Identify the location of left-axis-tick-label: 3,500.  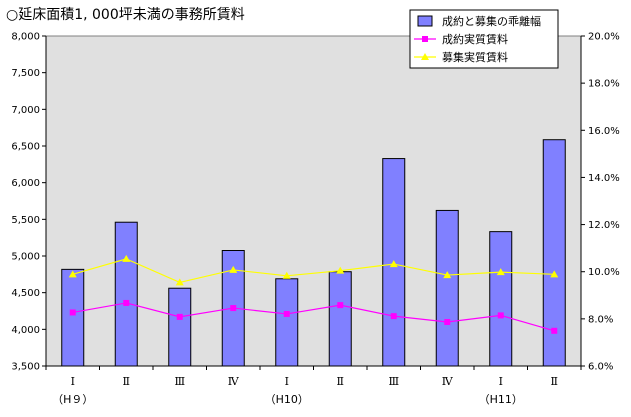
(25, 367).